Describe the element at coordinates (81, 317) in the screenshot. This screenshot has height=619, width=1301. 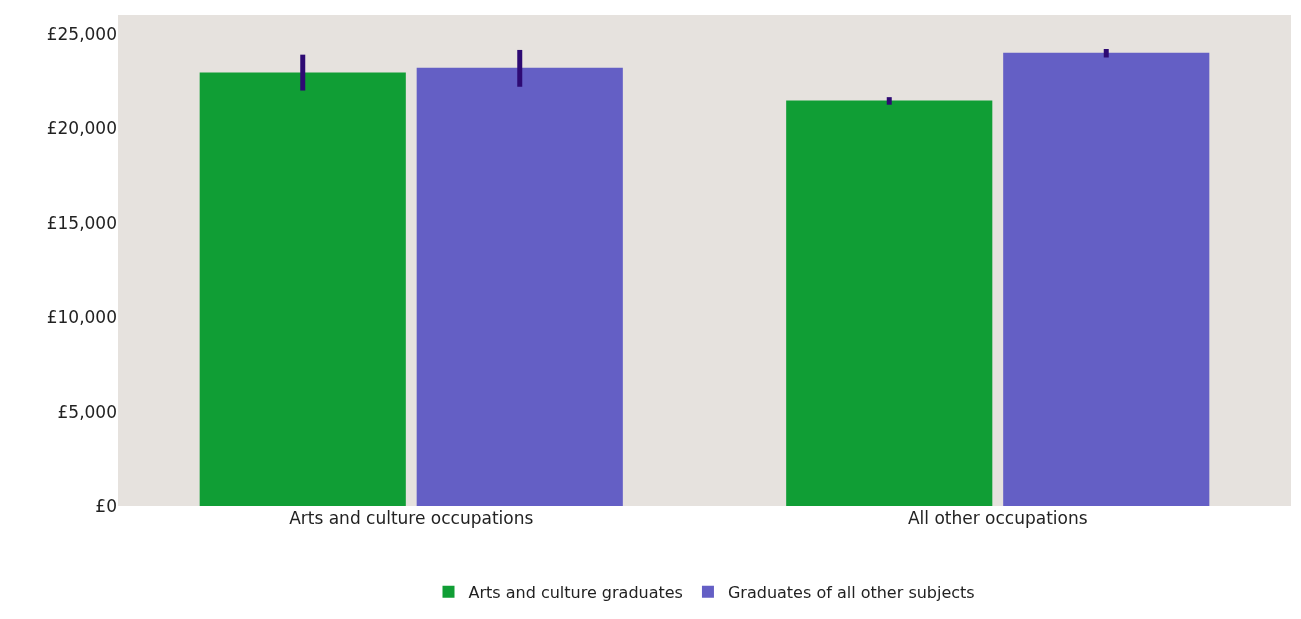
I see `y-tick-label: £10,000` at that location.